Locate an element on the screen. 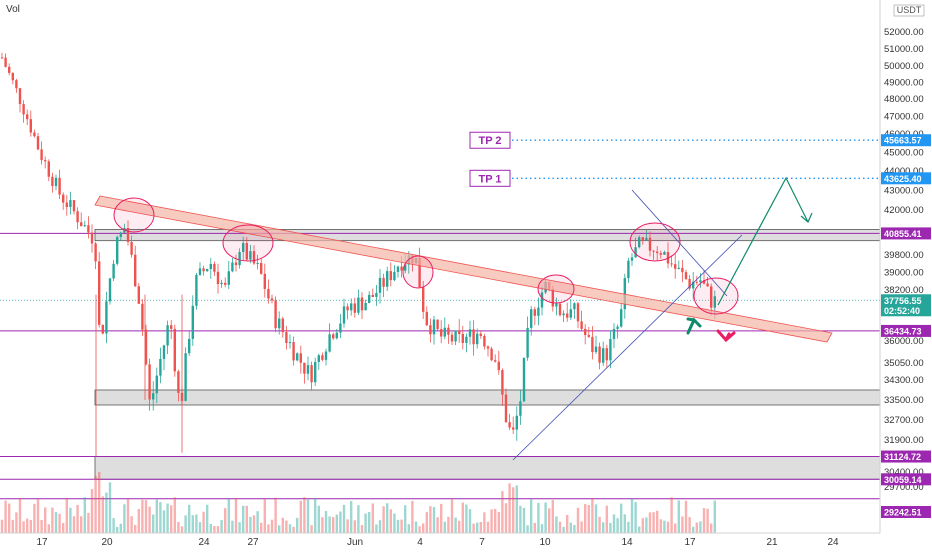 The height and width of the screenshot is (555, 932). countdown-badge is located at coordinates (906, 310).